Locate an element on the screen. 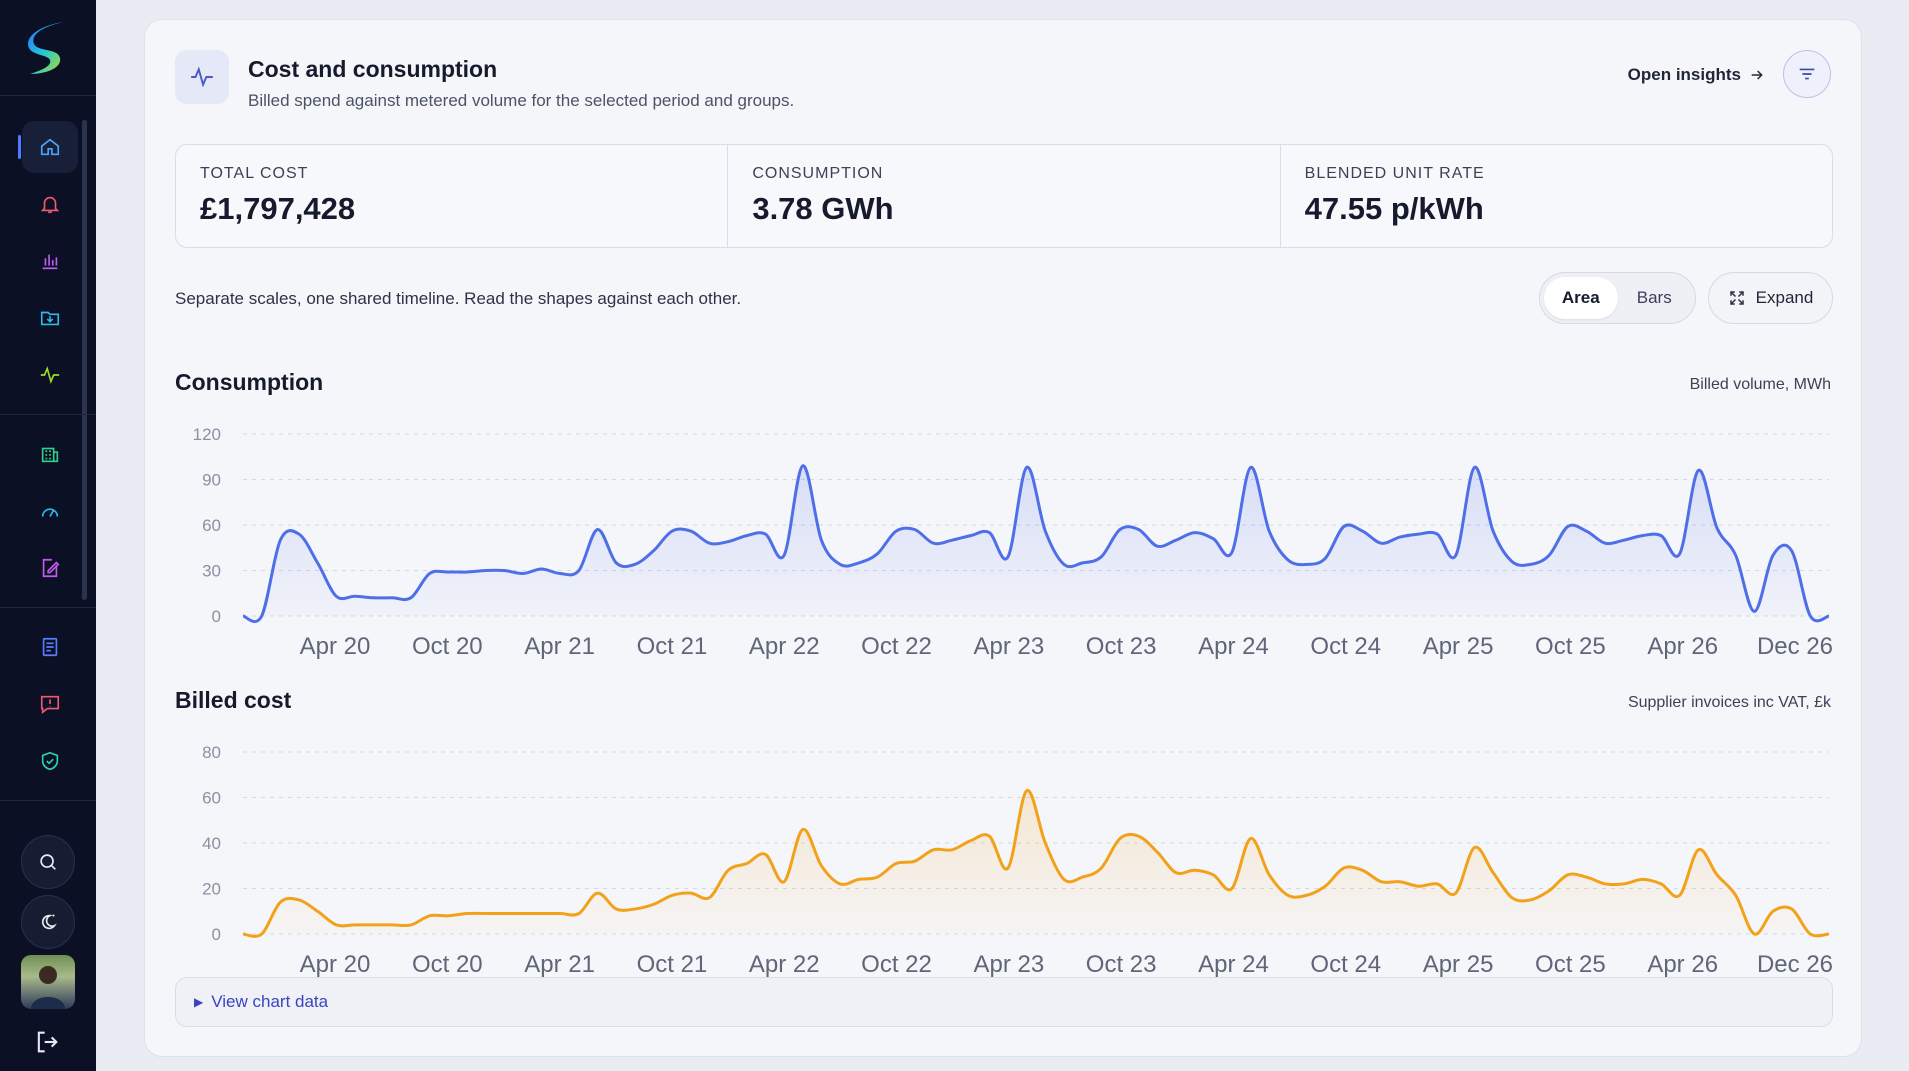 Image resolution: width=1909 pixels, height=1071 pixels. kpi-label: CONSUMPTION is located at coordinates (818, 173).